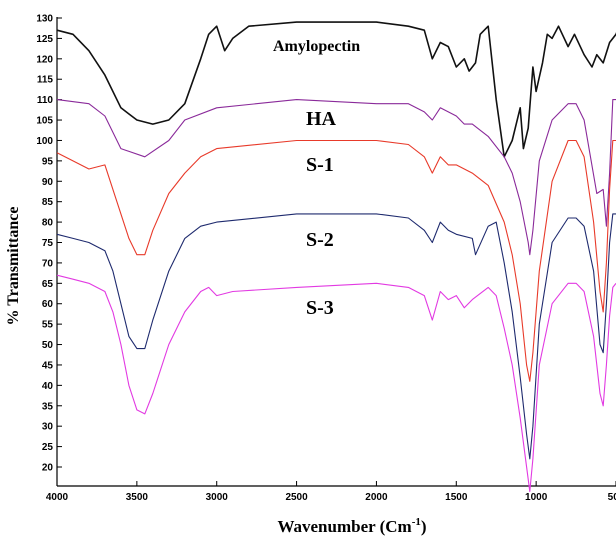  I want to click on y-tick-label: 115, so click(45, 80).